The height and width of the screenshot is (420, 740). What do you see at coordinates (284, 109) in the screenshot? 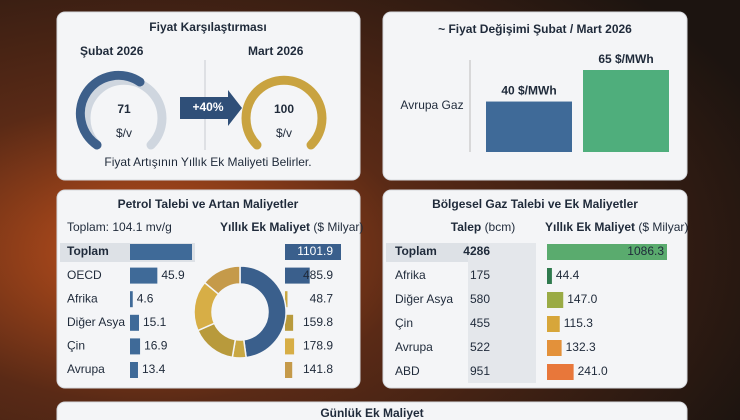
I see `price-value: 100` at bounding box center [284, 109].